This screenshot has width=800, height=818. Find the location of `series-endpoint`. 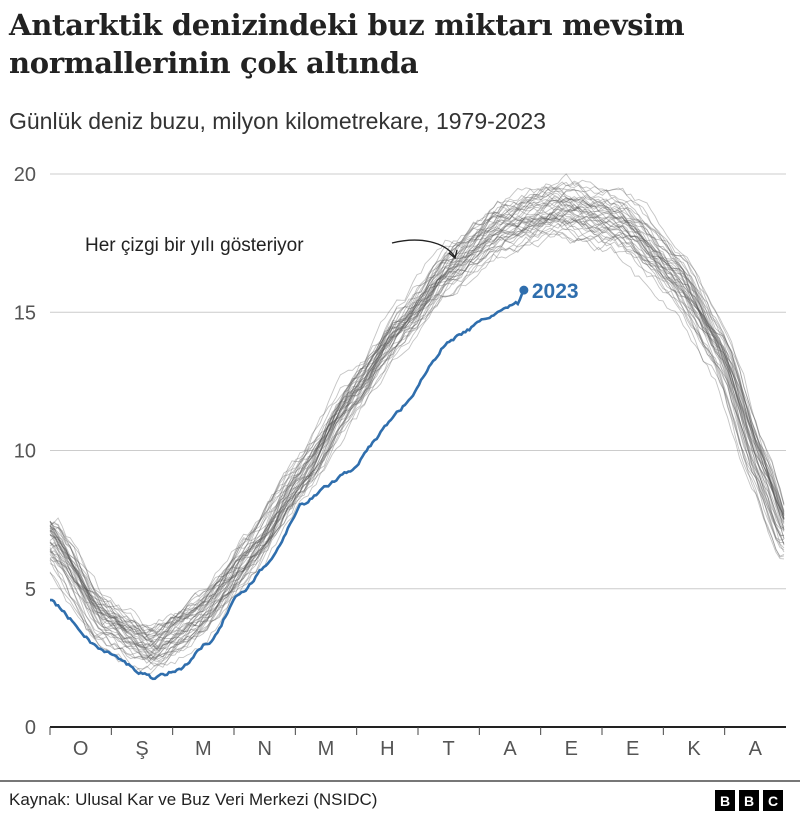

series-endpoint is located at coordinates (524, 290).